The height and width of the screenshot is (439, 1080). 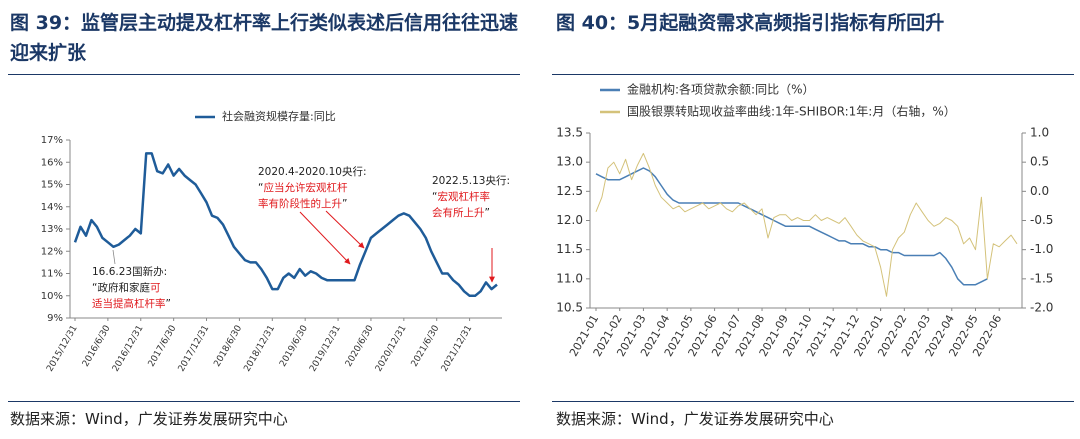 I want to click on annotation-text: 率有阶段性的上升, so click(x=300, y=203).